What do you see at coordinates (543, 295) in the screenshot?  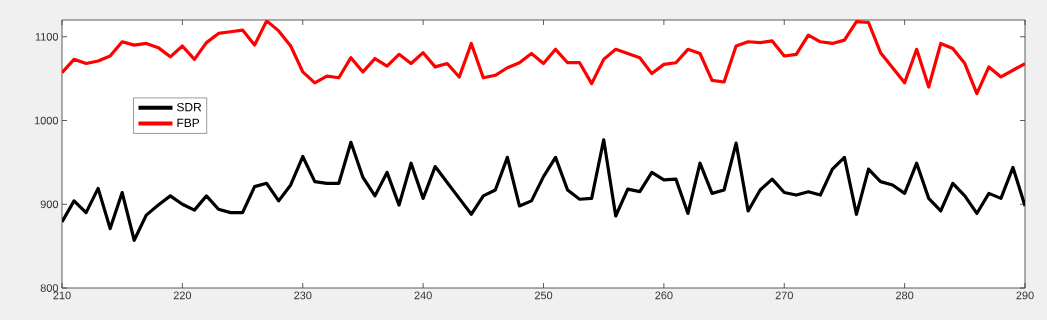 I see `x-tick-label: 250` at bounding box center [543, 295].